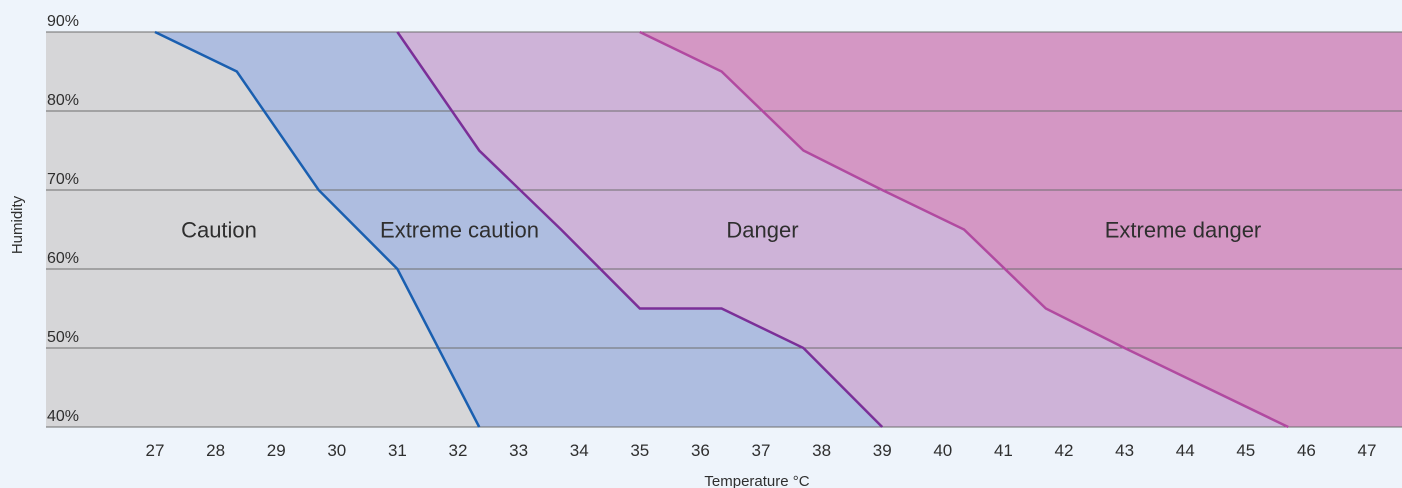 This screenshot has height=488, width=1402. Describe the element at coordinates (700, 450) in the screenshot. I see `x-tick-label: 36` at that location.